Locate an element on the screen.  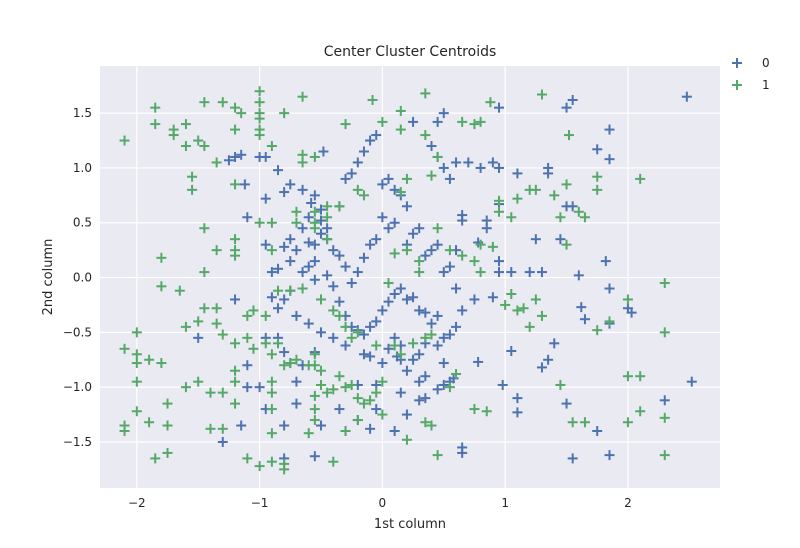
legend-label-0: 0 is located at coordinates (766, 63).